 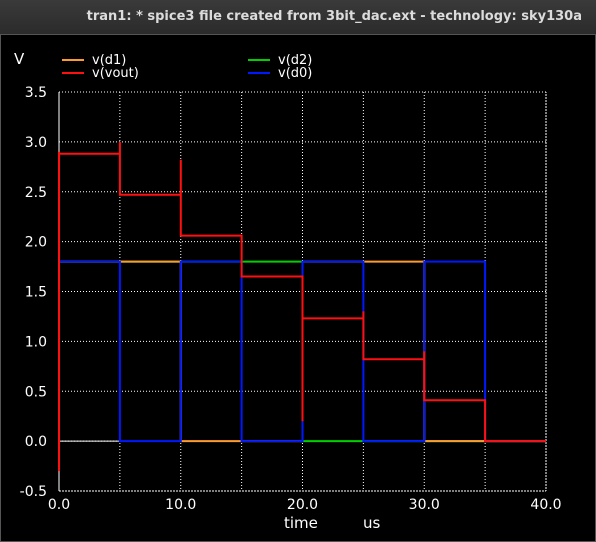 What do you see at coordinates (36, 143) in the screenshot?
I see `y-tick-label: 3.0` at bounding box center [36, 143].